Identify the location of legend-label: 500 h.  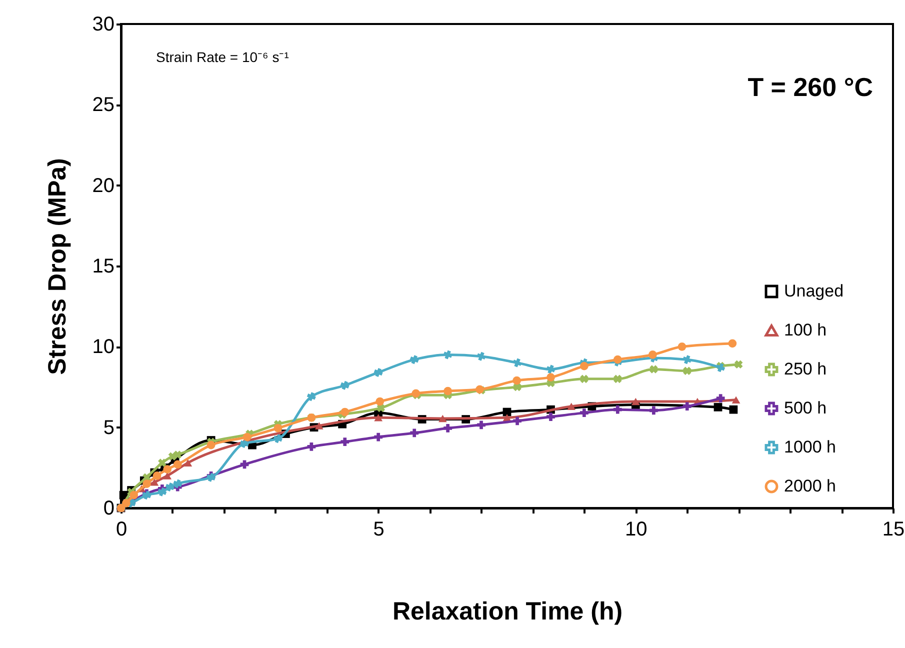
(805, 408).